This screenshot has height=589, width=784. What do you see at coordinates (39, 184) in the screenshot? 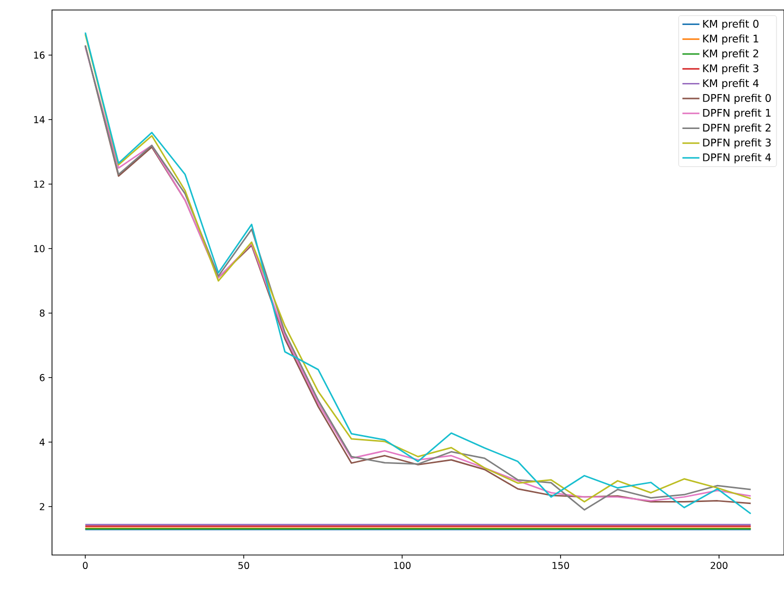
I see `y-tick-label: 12` at bounding box center [39, 184].